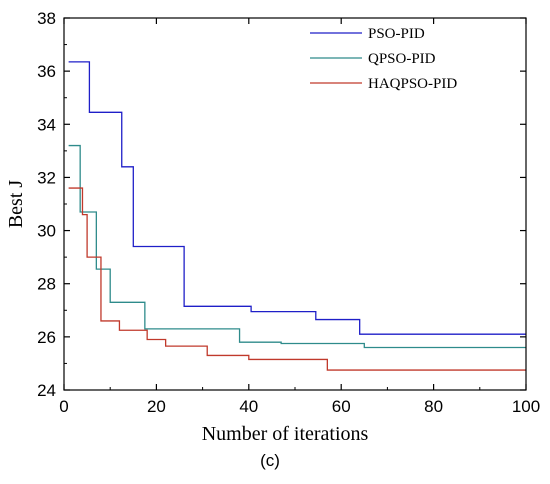 Image resolution: width=550 pixels, height=484 pixels. I want to click on y-tick-label: 30, so click(46, 231).